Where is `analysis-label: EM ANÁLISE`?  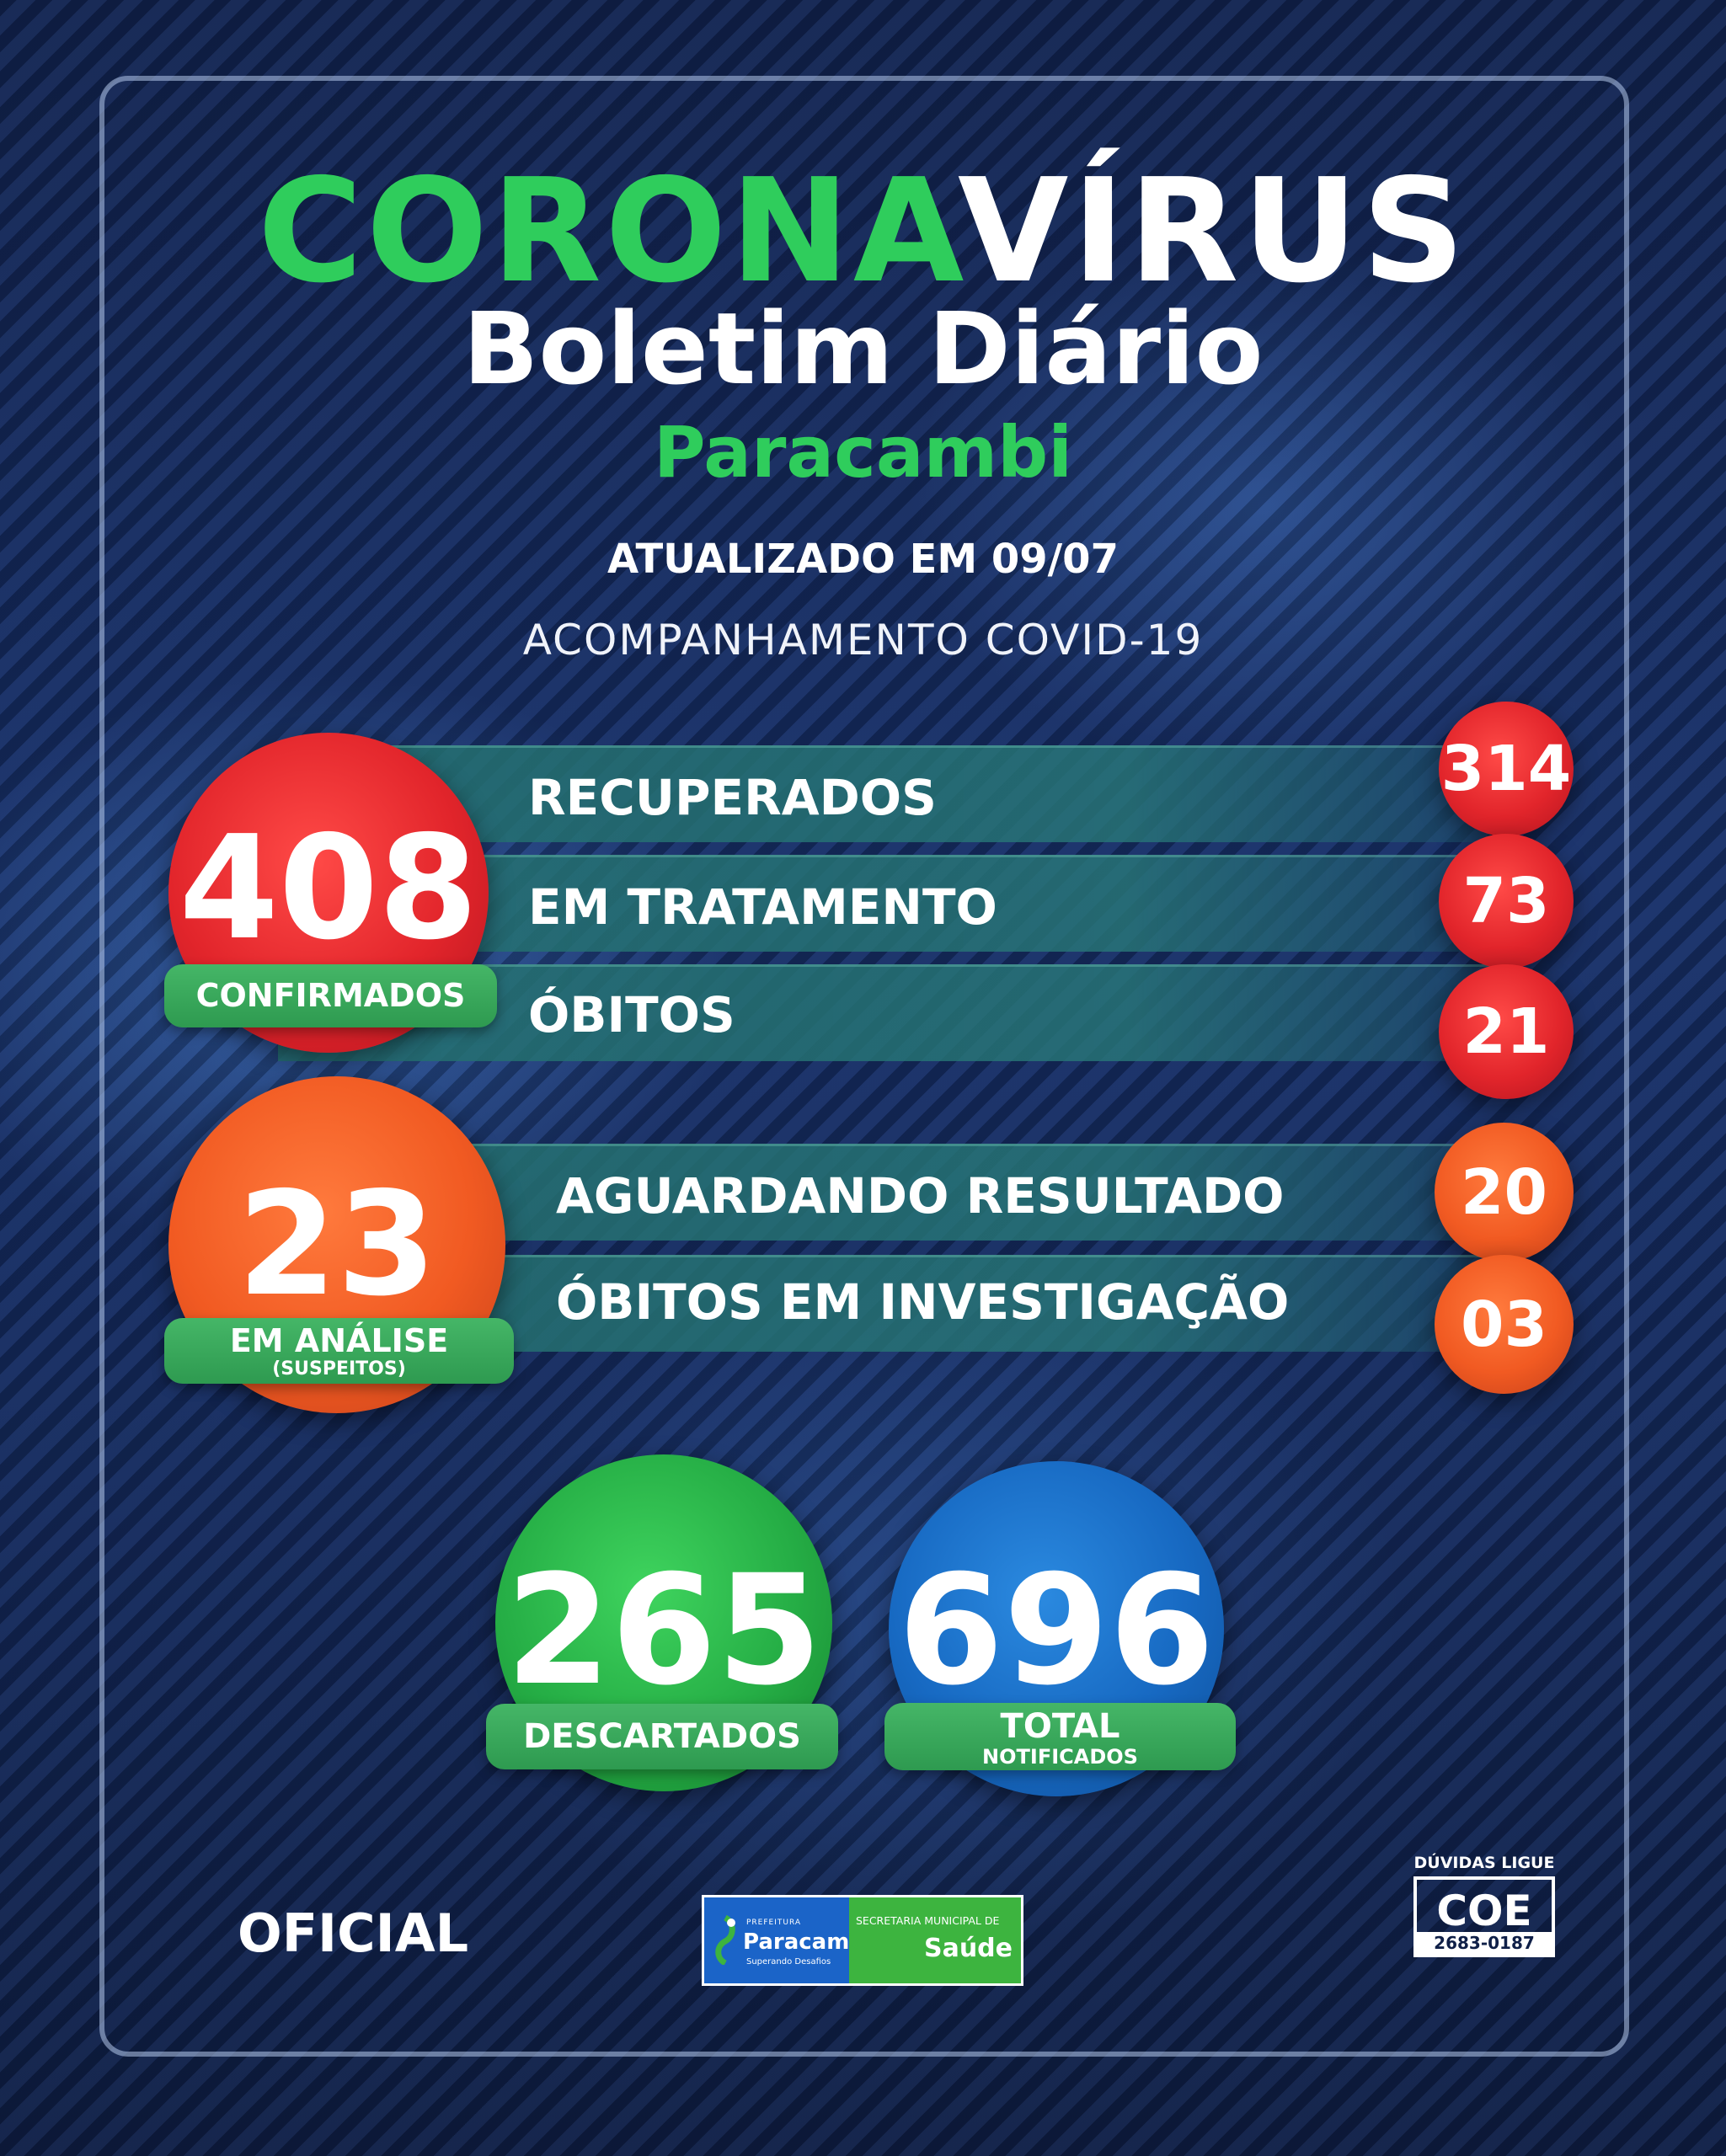
analysis-label: EM ANÁLISE is located at coordinates (339, 1340).